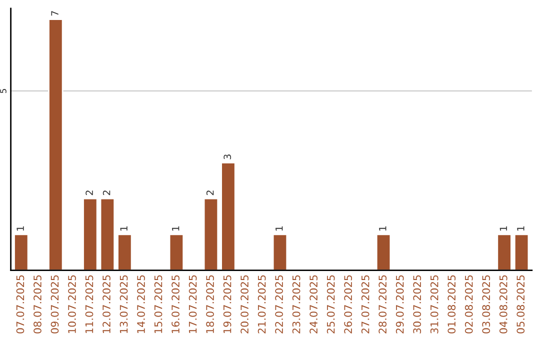 The image size is (540, 340). What do you see at coordinates (158, 304) in the screenshot?
I see `x-tick-label: 15.07.2025` at bounding box center [158, 304].